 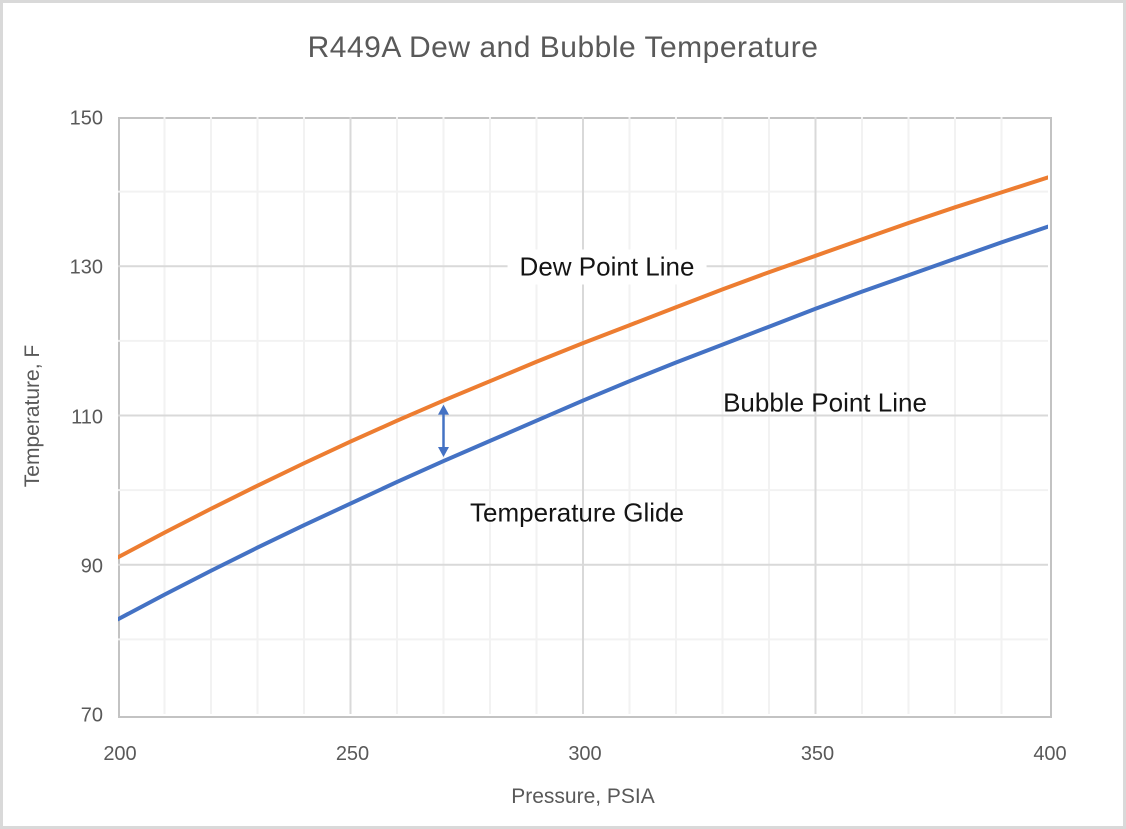 What do you see at coordinates (120, 754) in the screenshot?
I see `x-tick-label: 200` at bounding box center [120, 754].